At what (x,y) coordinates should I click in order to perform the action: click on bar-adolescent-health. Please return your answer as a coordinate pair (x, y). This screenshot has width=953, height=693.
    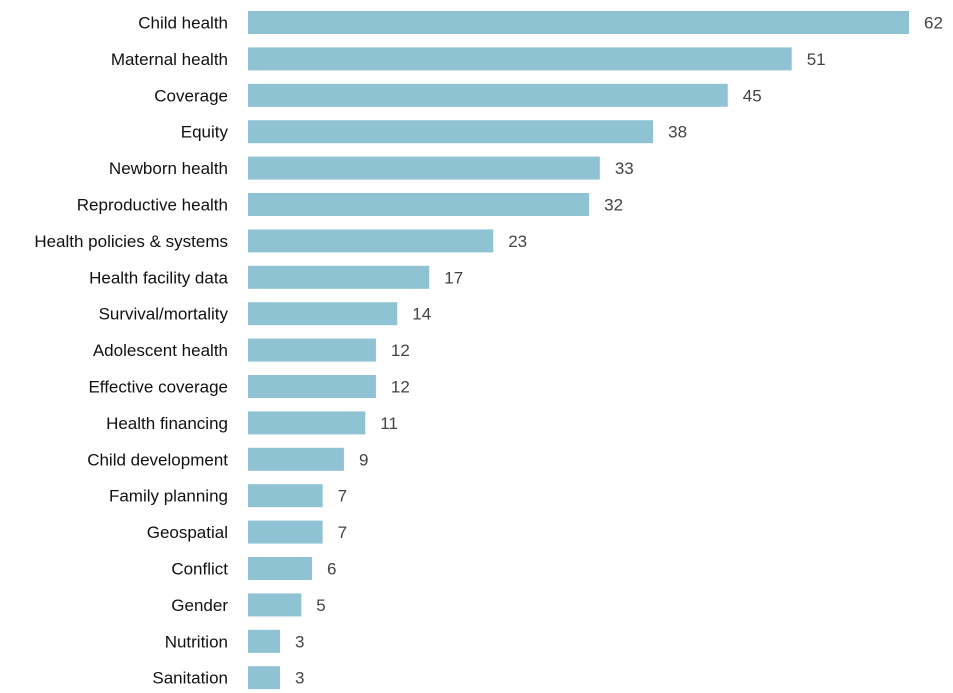
    Looking at the image, I should click on (312, 350).